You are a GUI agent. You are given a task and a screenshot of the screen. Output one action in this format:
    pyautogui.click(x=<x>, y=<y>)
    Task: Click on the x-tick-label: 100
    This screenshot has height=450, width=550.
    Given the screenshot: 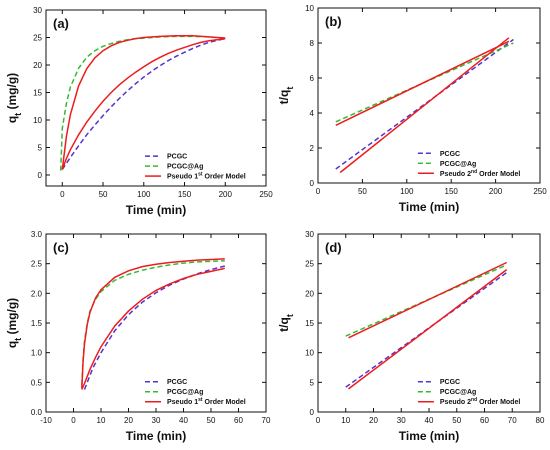 What is the action you would take?
    pyautogui.click(x=407, y=191)
    